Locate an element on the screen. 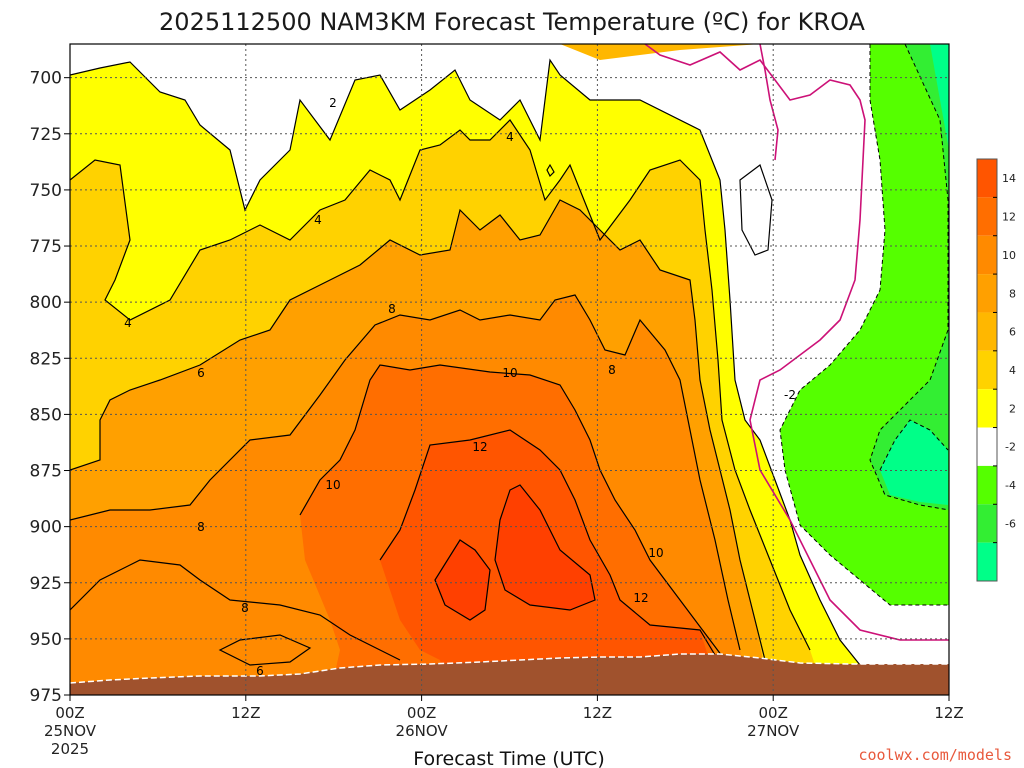 The height and width of the screenshot is (768, 1024). y-tick-label: 950 is located at coordinates (46, 640).